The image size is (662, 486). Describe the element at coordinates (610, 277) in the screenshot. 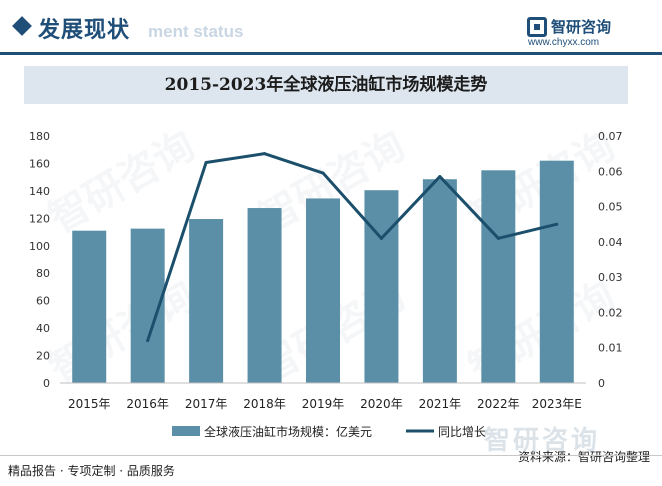

I see `right-tick-label: 0.03` at that location.